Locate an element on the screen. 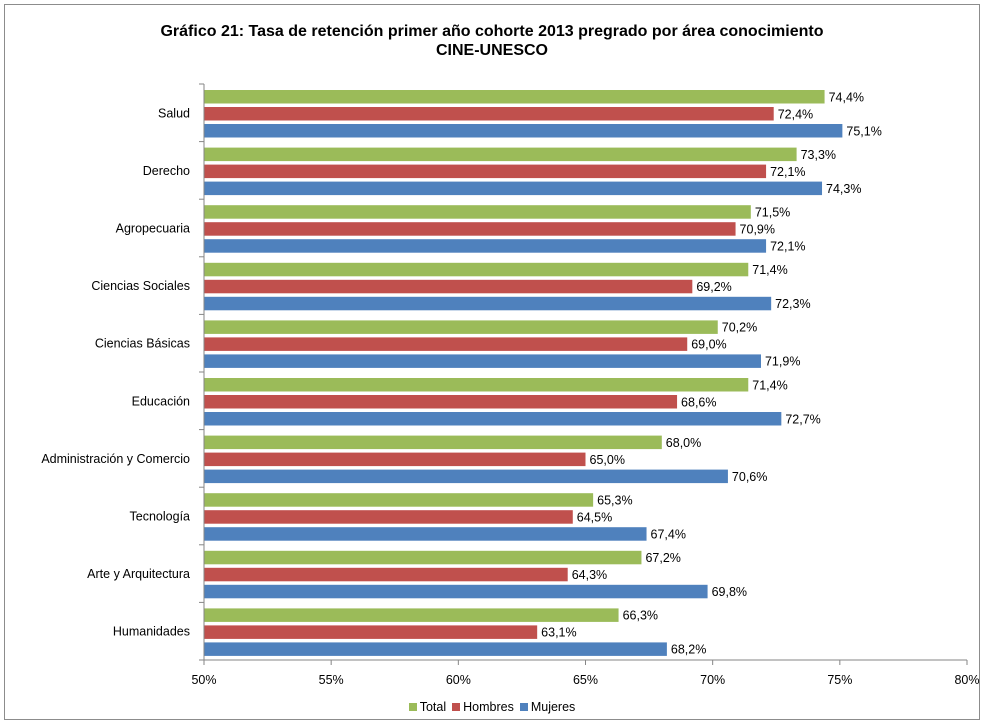 The image size is (984, 725). data-label: 74,4% is located at coordinates (846, 97).